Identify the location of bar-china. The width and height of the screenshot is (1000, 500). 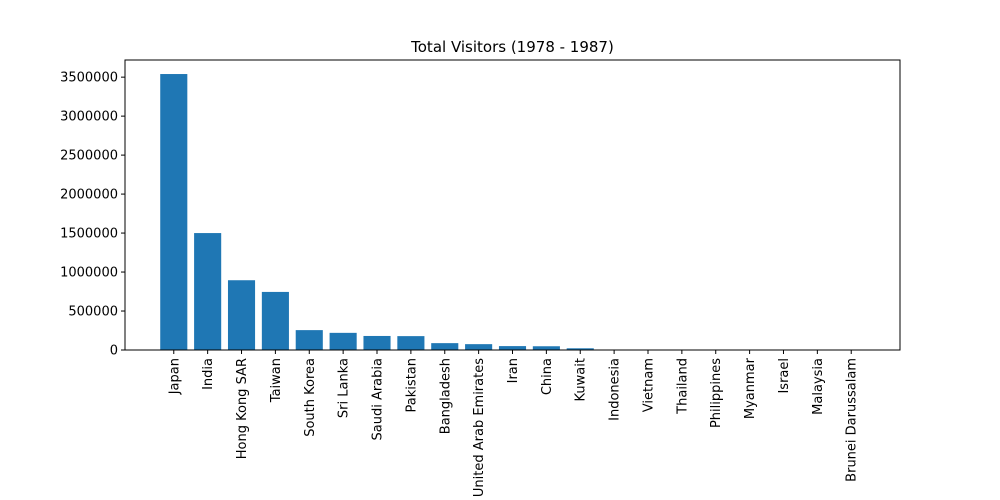
(546, 348).